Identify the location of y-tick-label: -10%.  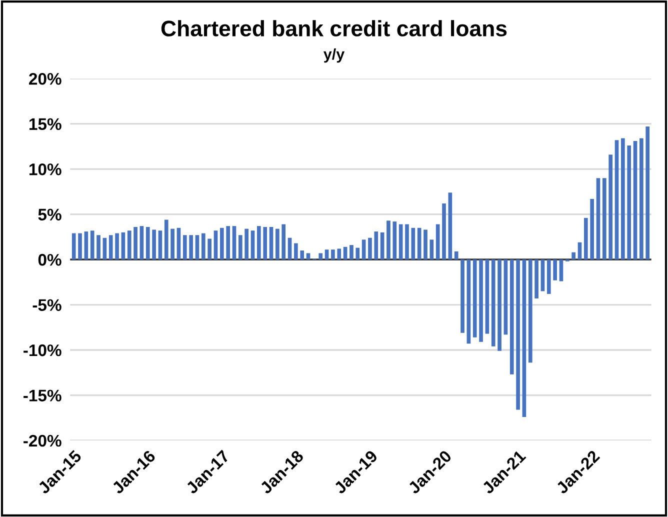
(43, 350).